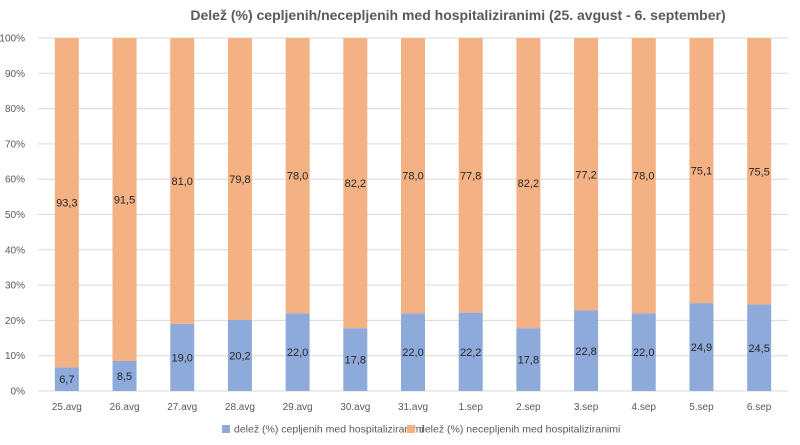 The width and height of the screenshot is (800, 445). I want to click on data-label-cepljeni: 24,5, so click(758, 349).